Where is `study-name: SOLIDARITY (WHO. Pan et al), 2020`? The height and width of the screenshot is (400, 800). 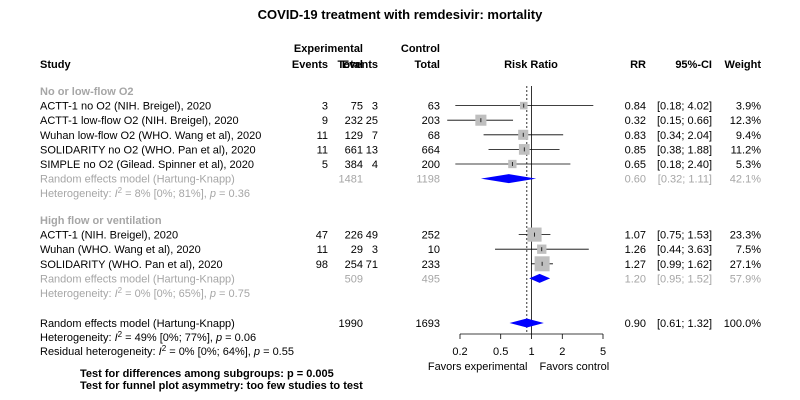
study-name: SOLIDARITY (WHO. Pan et al), 2020 is located at coordinates (131, 265).